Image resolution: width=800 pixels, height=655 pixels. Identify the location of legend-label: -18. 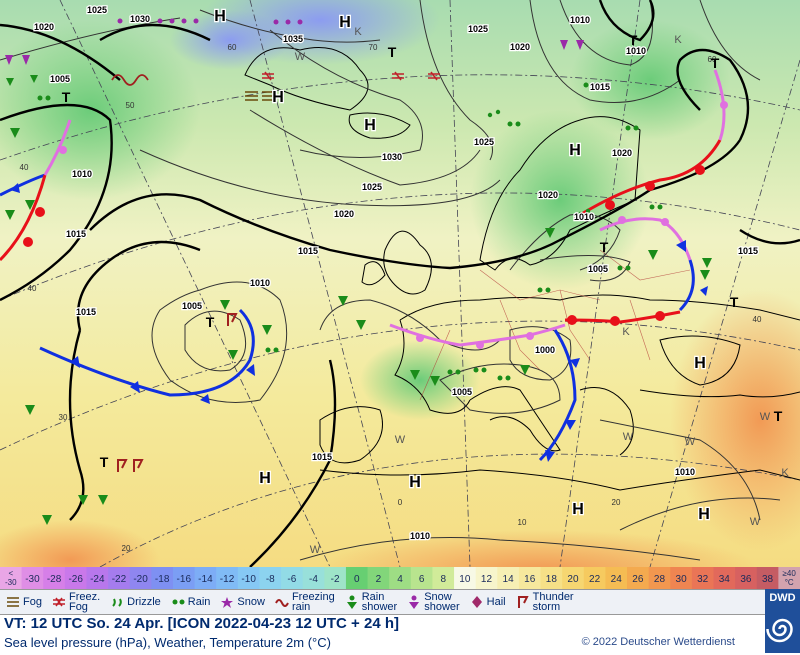
(162, 579).